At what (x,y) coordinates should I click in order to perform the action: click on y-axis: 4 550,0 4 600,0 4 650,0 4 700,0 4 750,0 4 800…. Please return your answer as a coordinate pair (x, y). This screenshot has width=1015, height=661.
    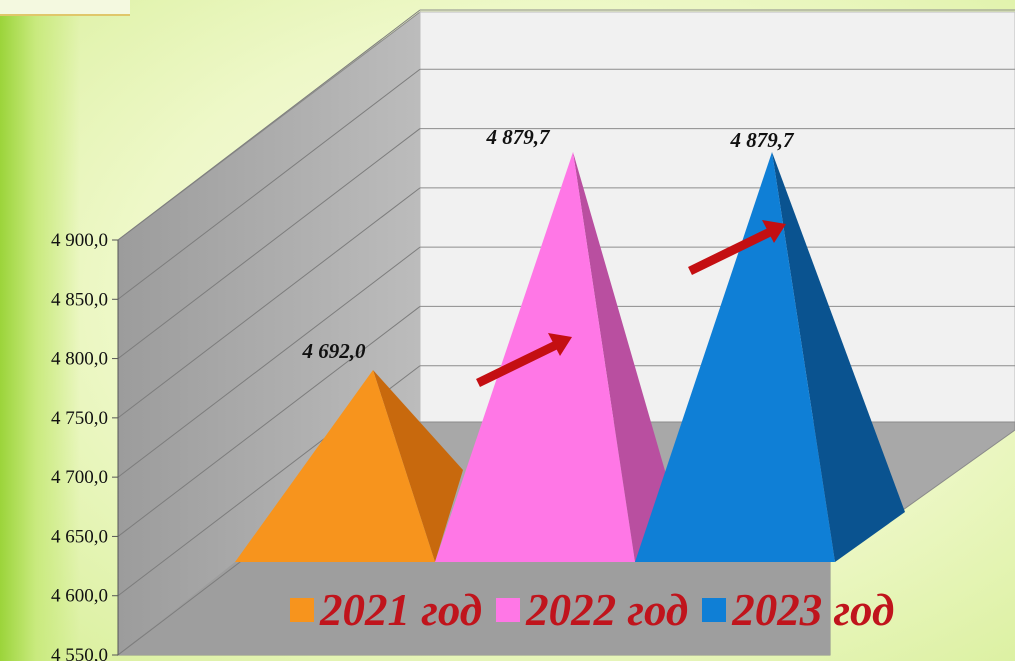
    Looking at the image, I should click on (85, 445).